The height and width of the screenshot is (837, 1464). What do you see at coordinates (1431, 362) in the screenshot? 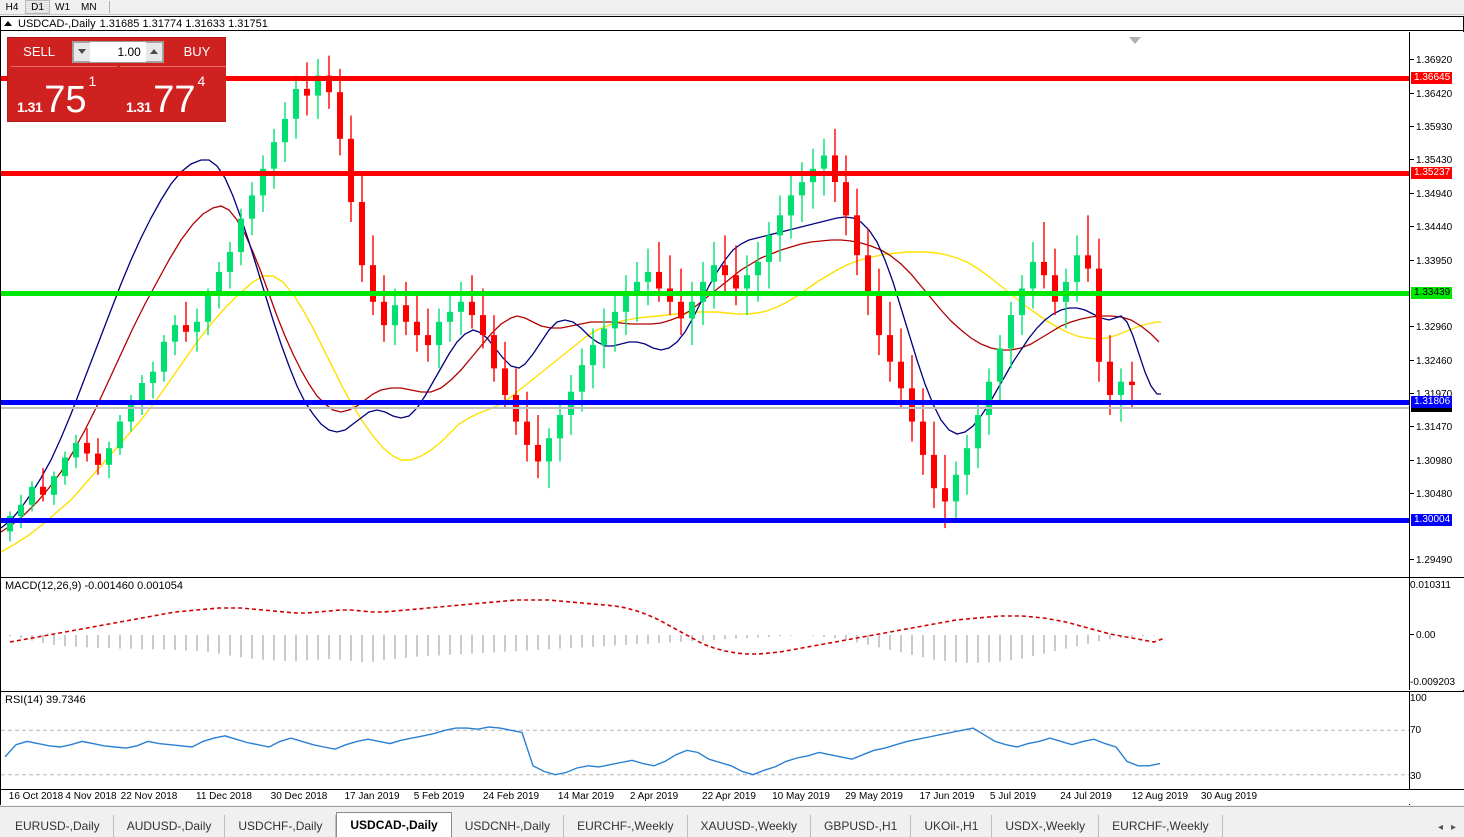
I see `price-tick: 1.32460` at bounding box center [1431, 362].